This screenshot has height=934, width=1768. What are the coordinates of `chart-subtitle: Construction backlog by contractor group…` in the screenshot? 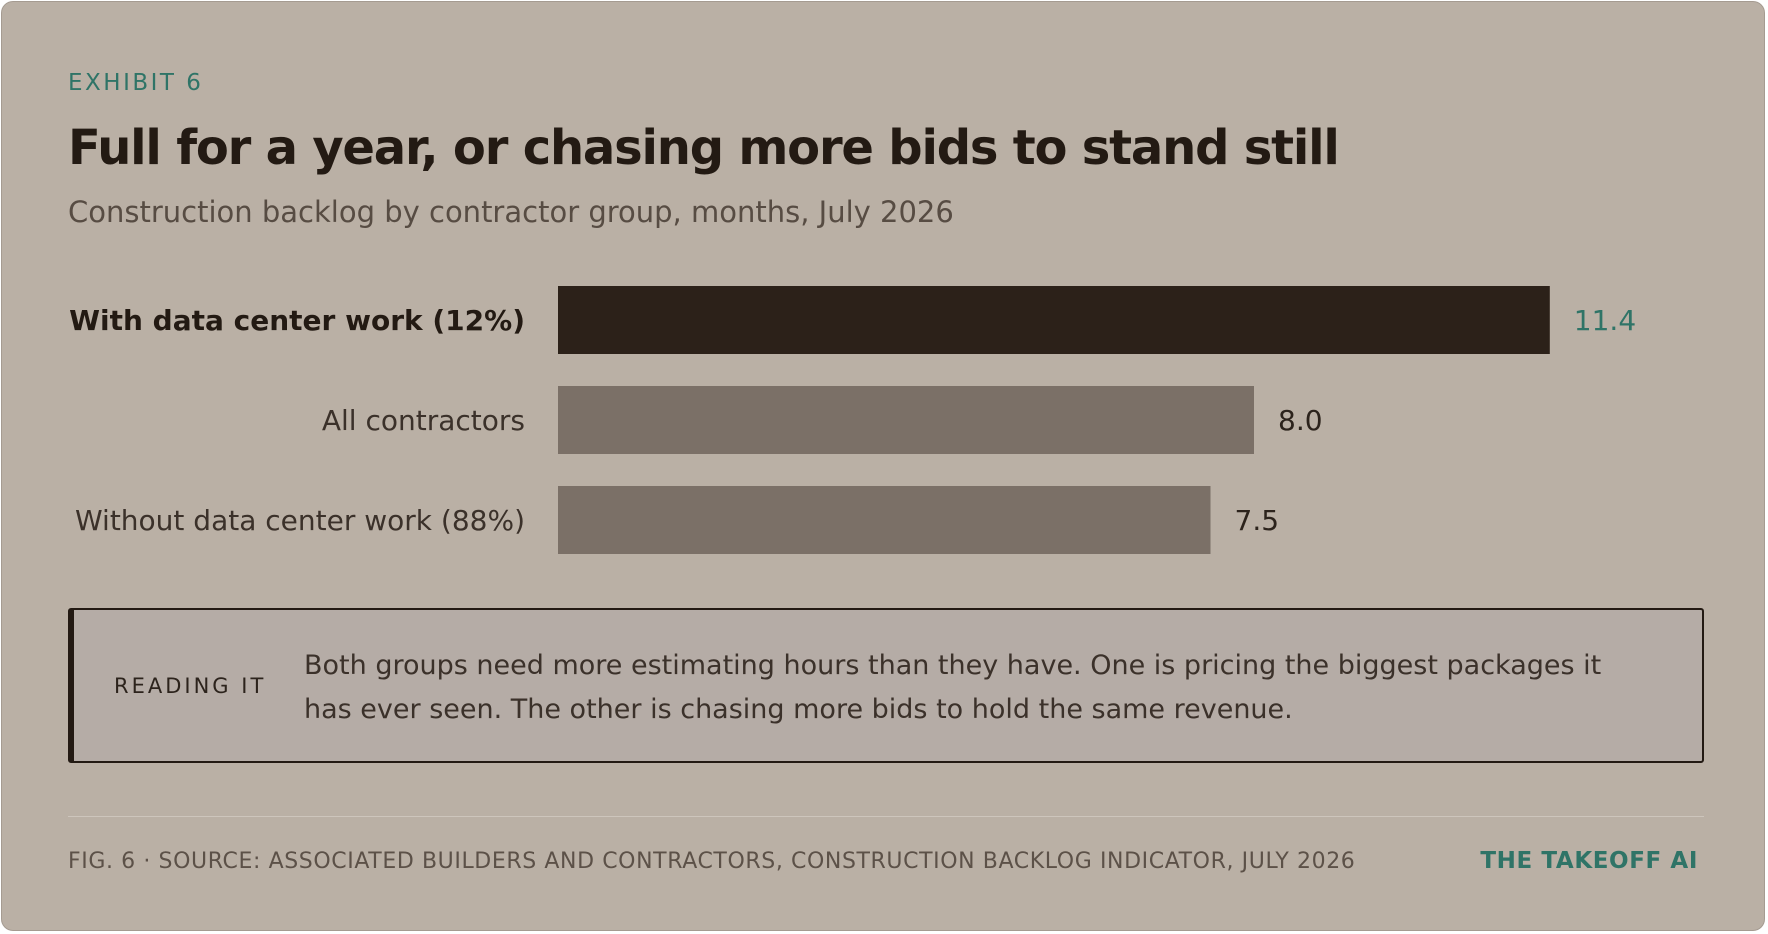 It's located at (511, 212).